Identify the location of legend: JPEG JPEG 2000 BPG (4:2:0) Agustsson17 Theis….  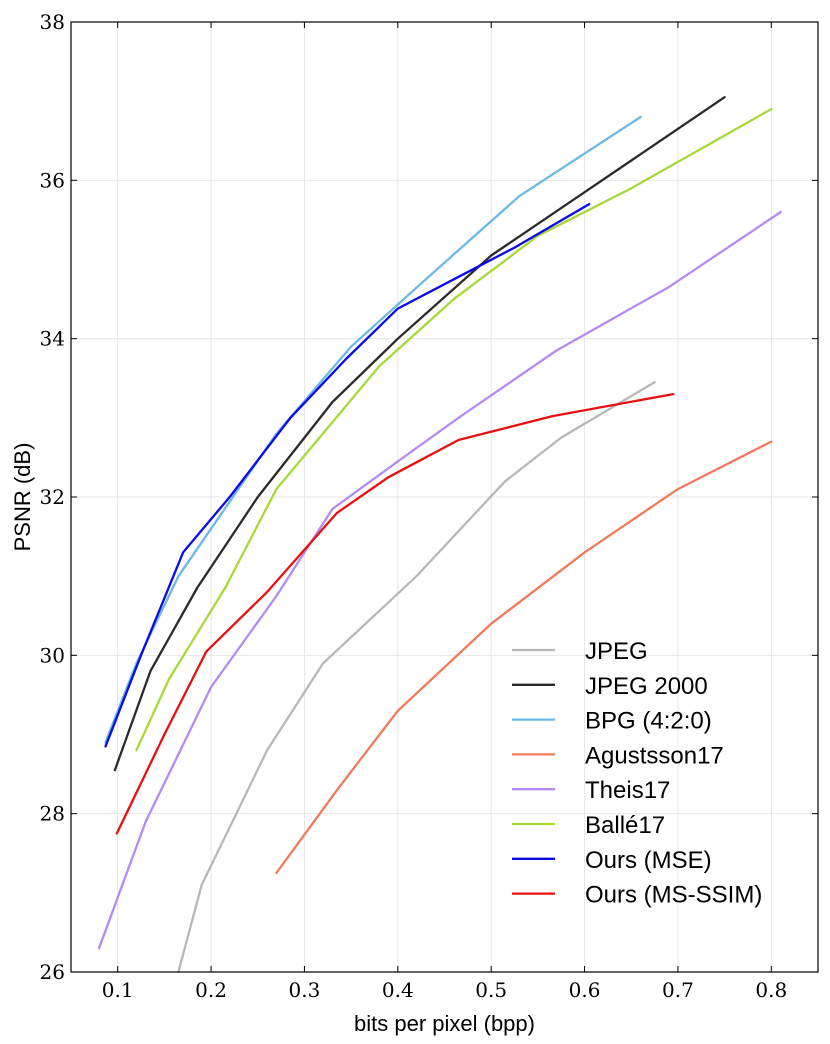
(637, 773).